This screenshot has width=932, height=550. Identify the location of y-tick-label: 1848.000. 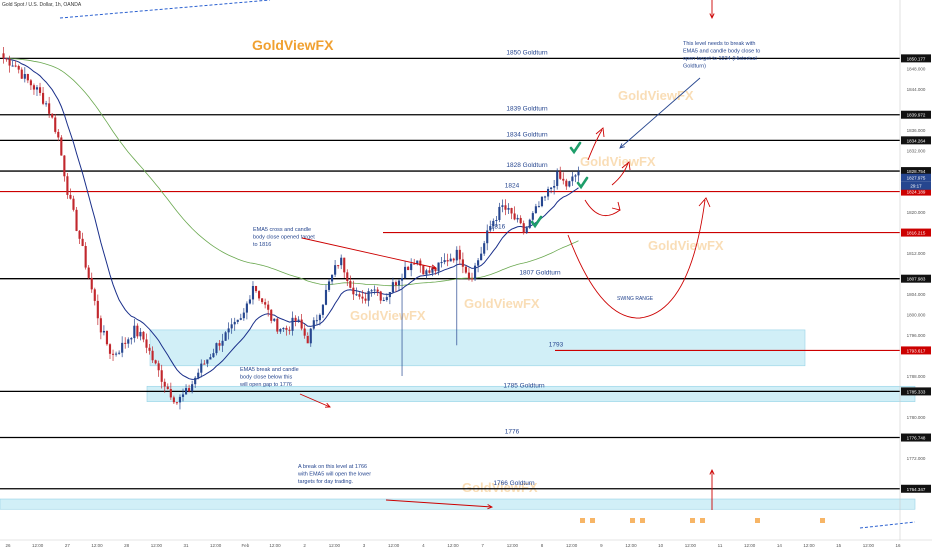
(916, 69).